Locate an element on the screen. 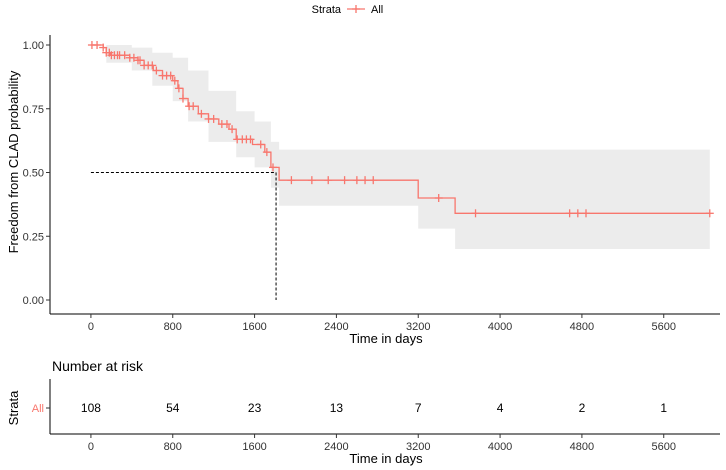 This screenshot has height=470, width=726. risk-x-tick-label: 4000 is located at coordinates (500, 447).